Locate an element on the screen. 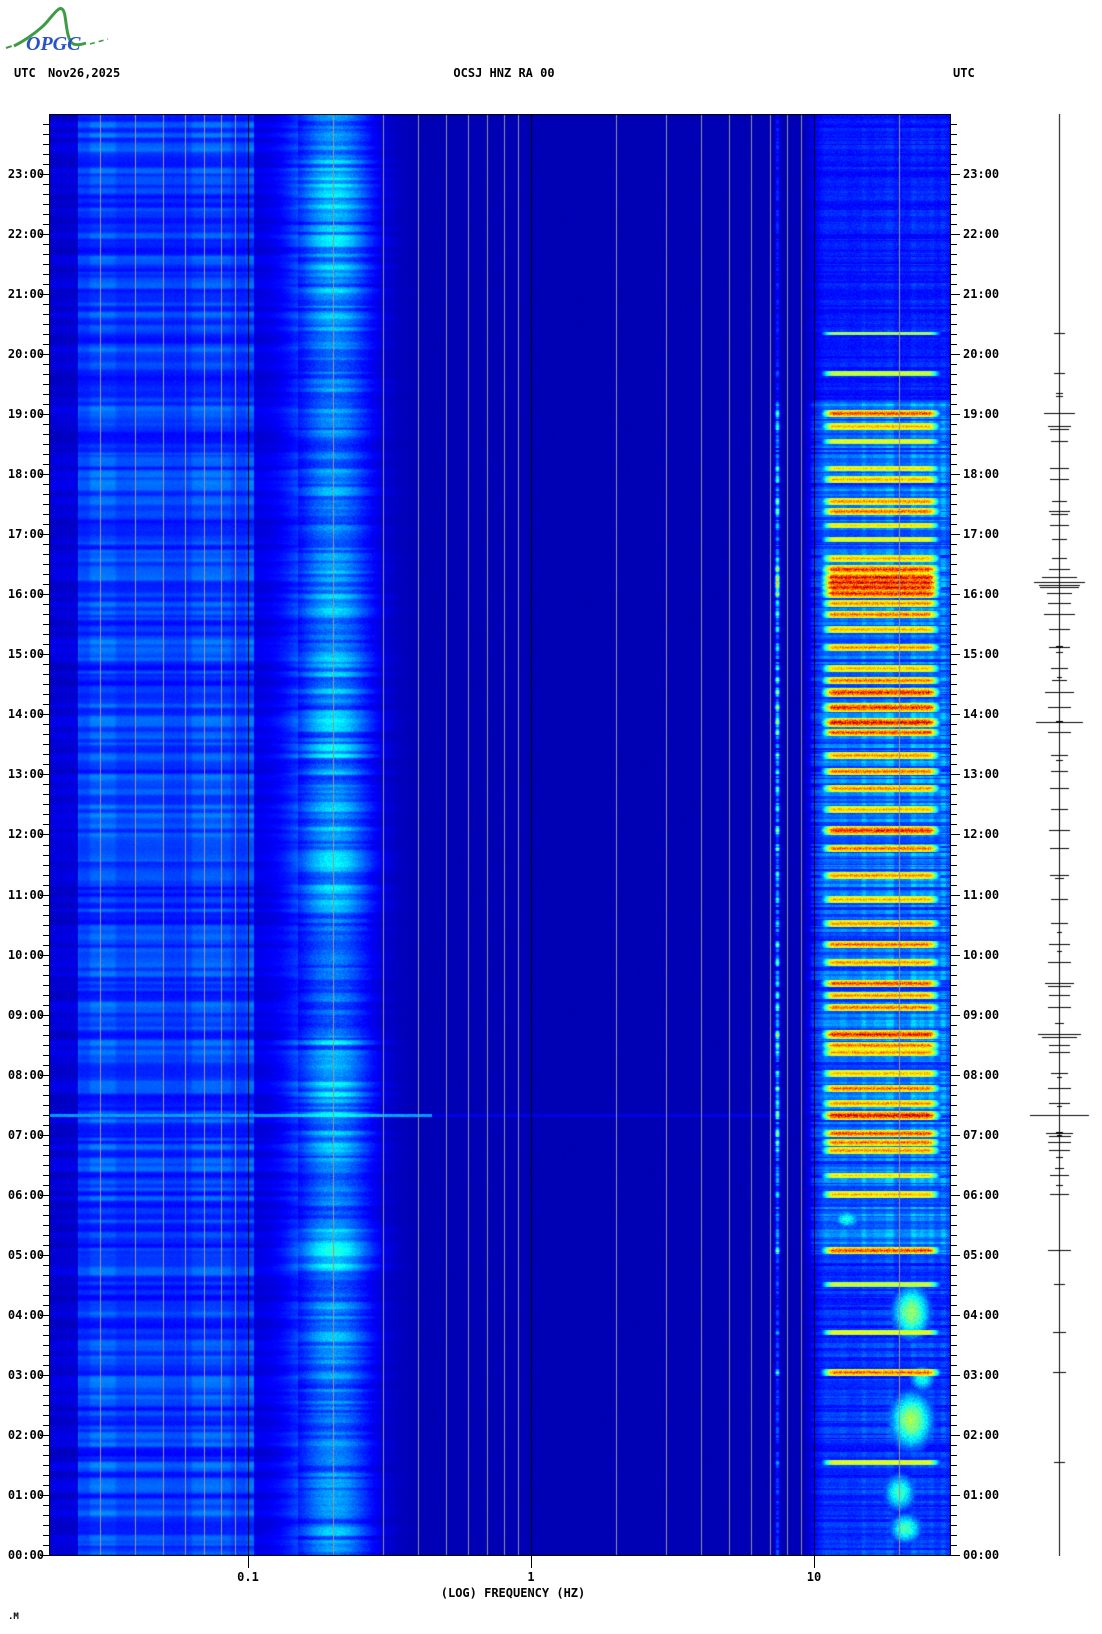 This screenshot has height=1634, width=1102. time-label-left-20:00: 20:00 is located at coordinates (25, 354).